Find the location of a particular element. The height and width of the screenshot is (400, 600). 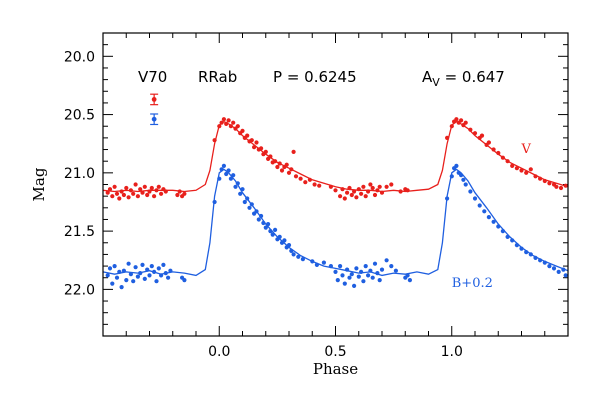

amplitude-prefix: A is located at coordinates (427, 77).